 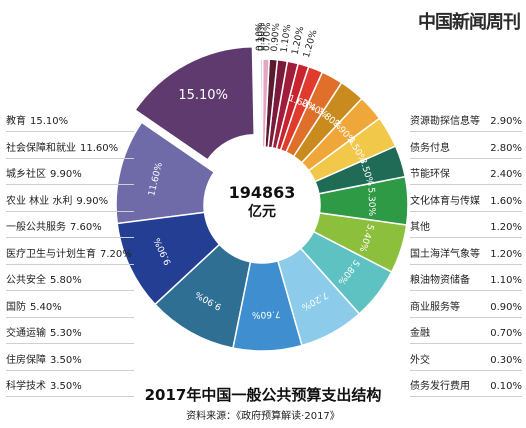 What do you see at coordinates (506, 386) in the screenshot?
I see `legend-value: 0.10%` at bounding box center [506, 386].